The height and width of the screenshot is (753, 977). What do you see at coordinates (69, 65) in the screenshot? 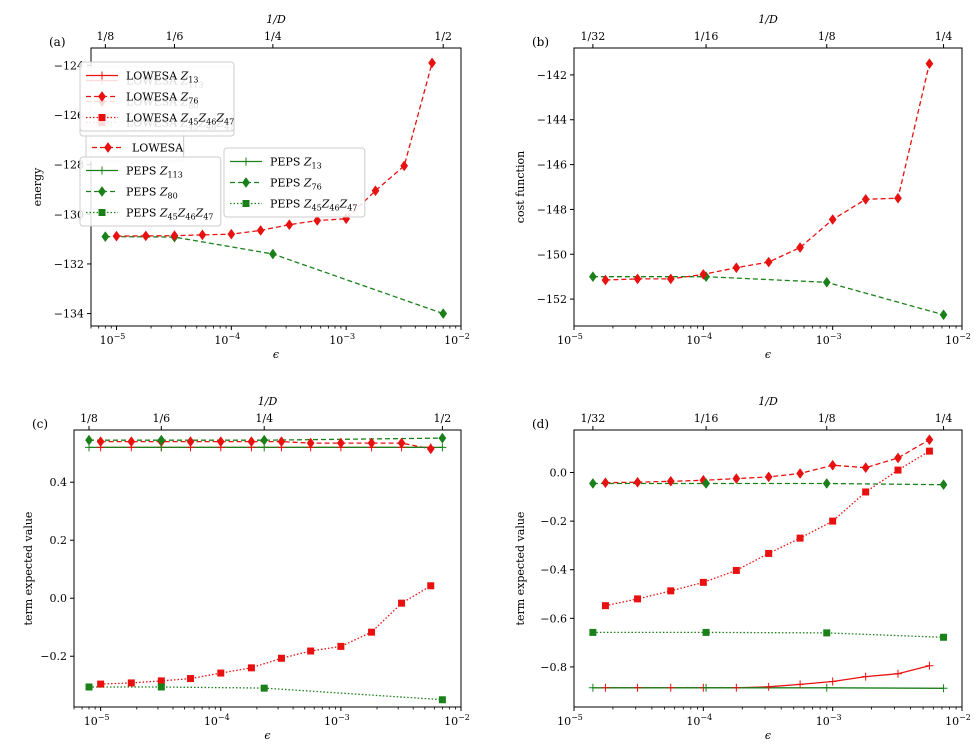
I see `y-tick-label: −124` at bounding box center [69, 65].